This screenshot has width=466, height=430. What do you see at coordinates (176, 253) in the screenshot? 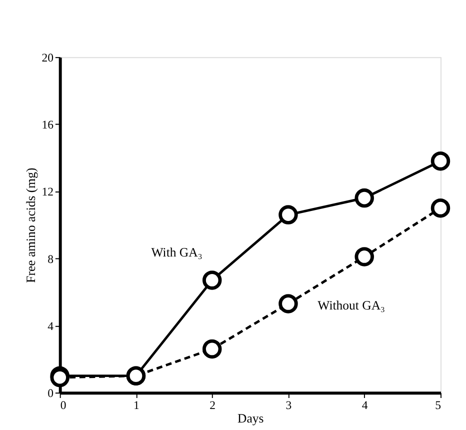
I see `series-label: With GA₃` at bounding box center [176, 253].